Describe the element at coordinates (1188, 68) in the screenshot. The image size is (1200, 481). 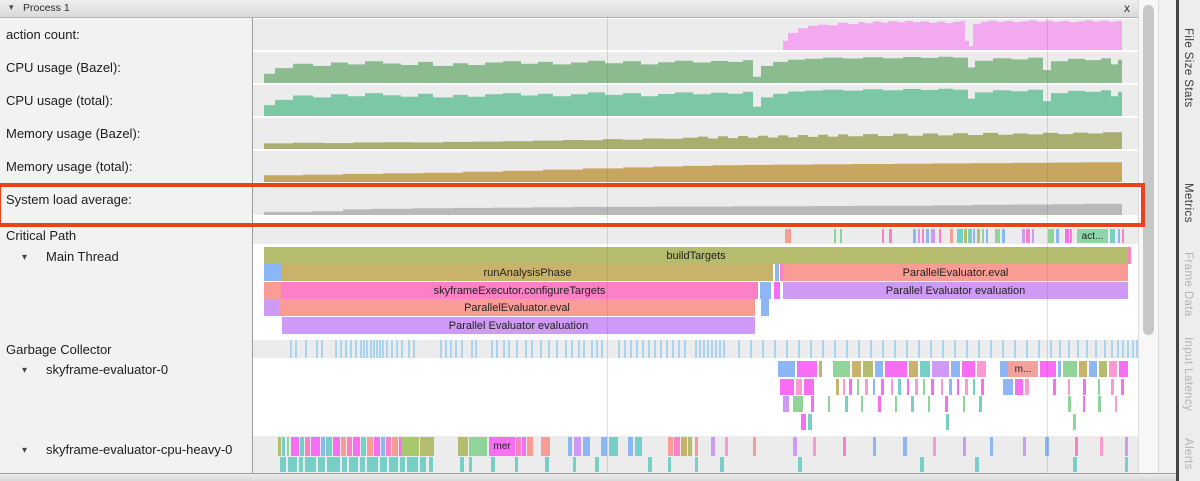
I see `tab-file-size-stats: File Size Stats` at that location.